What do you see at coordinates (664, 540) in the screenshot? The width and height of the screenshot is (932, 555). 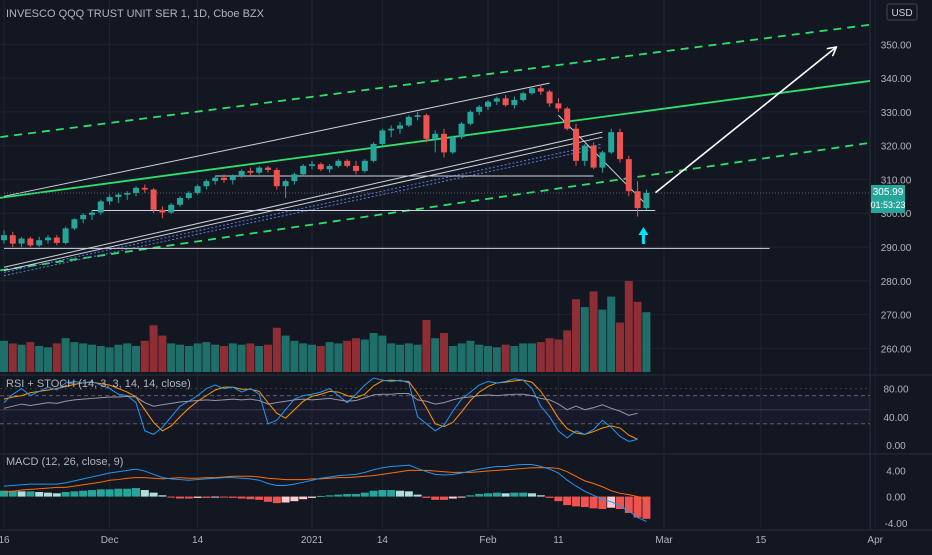 I see `time-tick-label: Mar` at bounding box center [664, 540].